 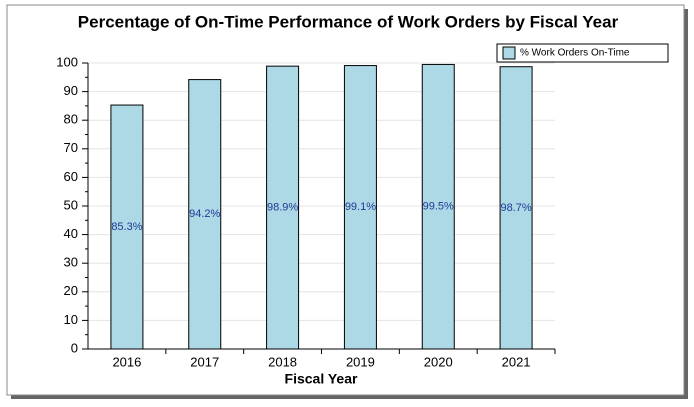 I want to click on y-tick-label: 70, so click(x=71, y=147).